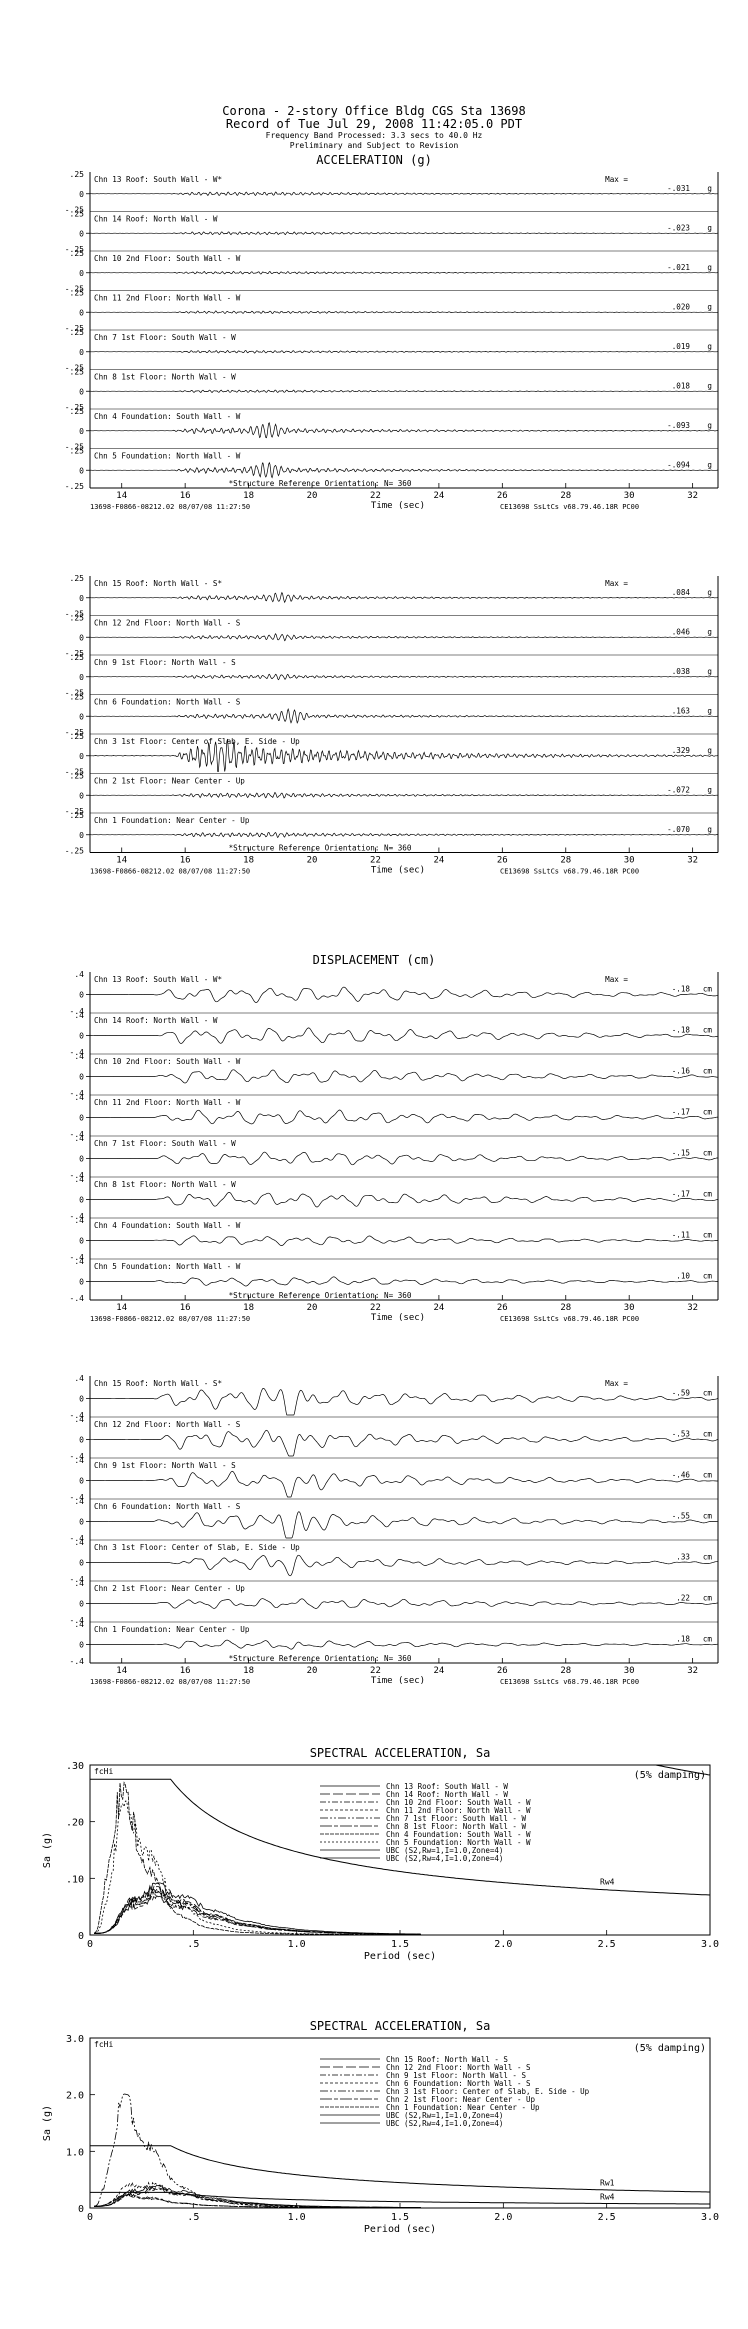  Describe the element at coordinates (438, 496) in the screenshot. I see `x-tick-label: 24` at that location.